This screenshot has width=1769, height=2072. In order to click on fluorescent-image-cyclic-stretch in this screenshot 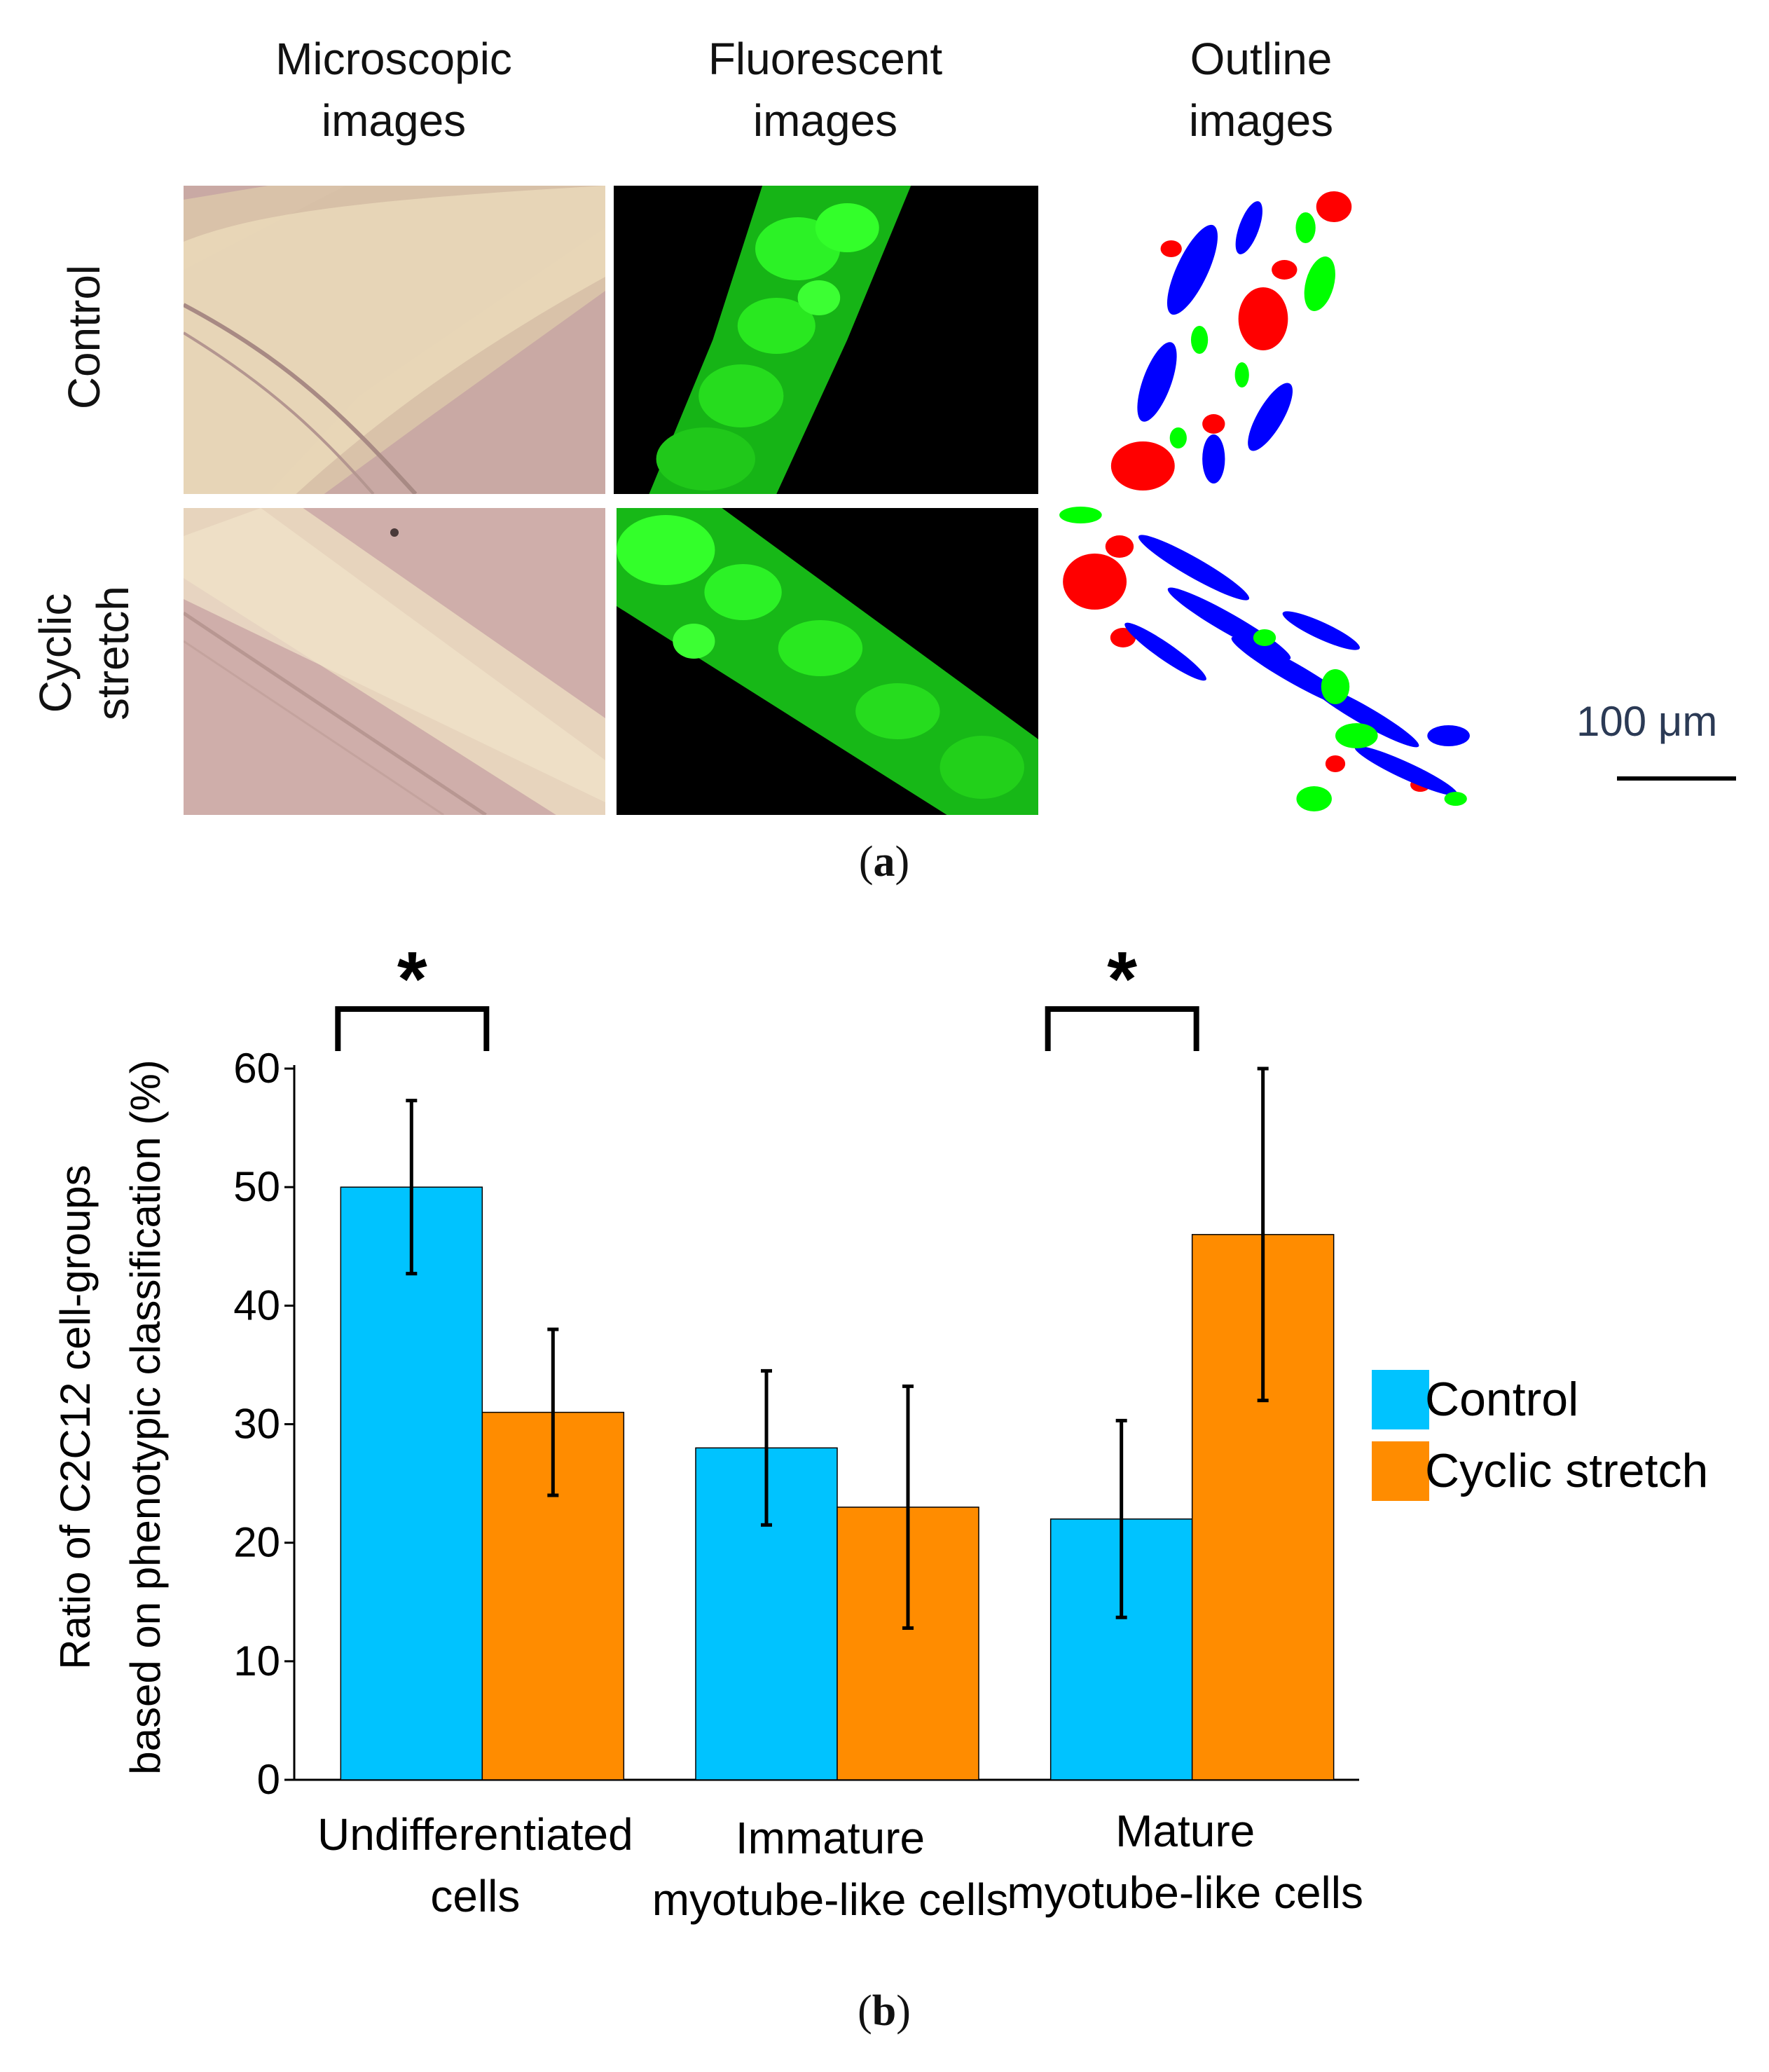, I will do `click(827, 661)`.